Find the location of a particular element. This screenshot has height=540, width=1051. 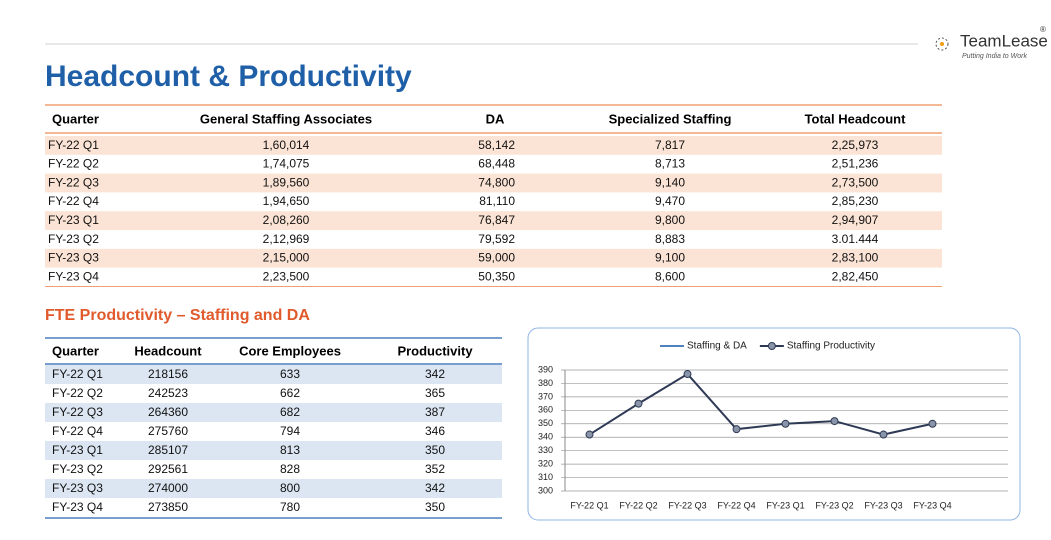

table-cell: 387 is located at coordinates (435, 412).